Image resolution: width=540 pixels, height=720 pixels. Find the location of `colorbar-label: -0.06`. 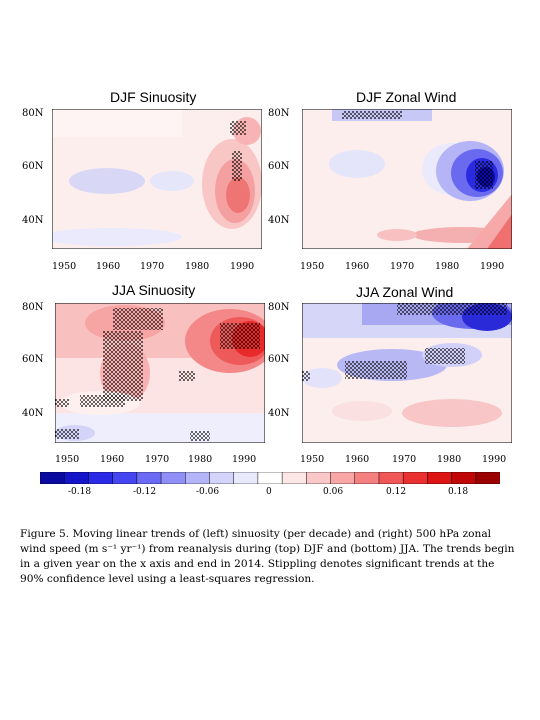

colorbar-label: -0.06 is located at coordinates (208, 492).